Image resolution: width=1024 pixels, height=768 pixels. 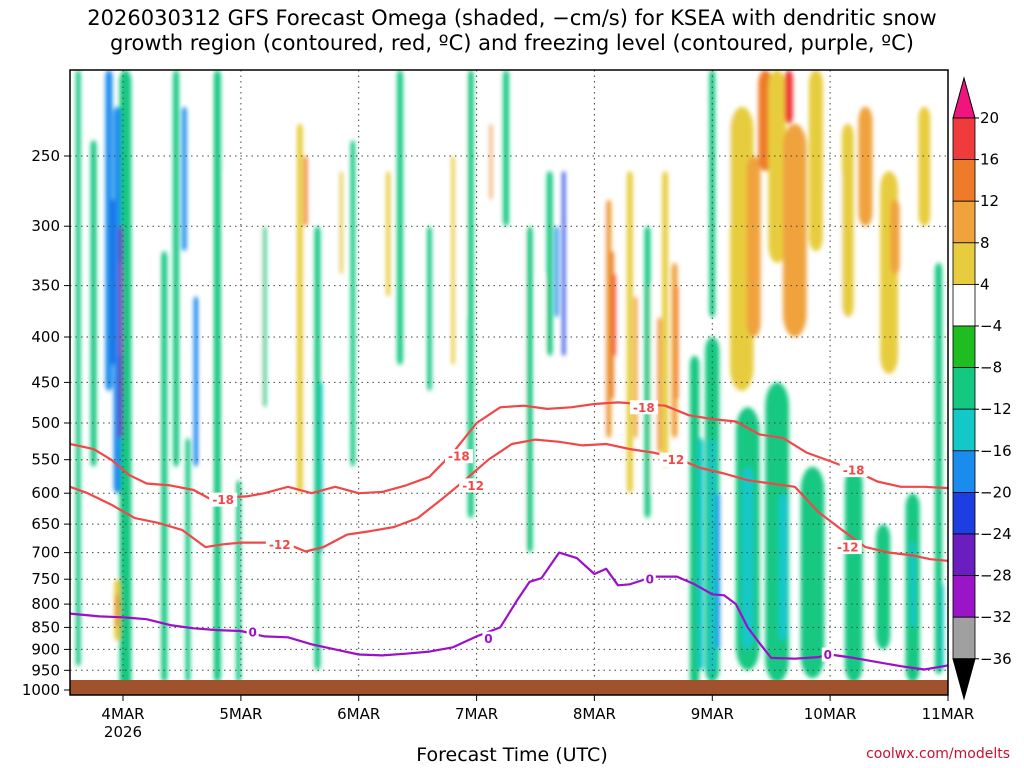 I want to click on colorbar-label: −28, so click(x=996, y=576).